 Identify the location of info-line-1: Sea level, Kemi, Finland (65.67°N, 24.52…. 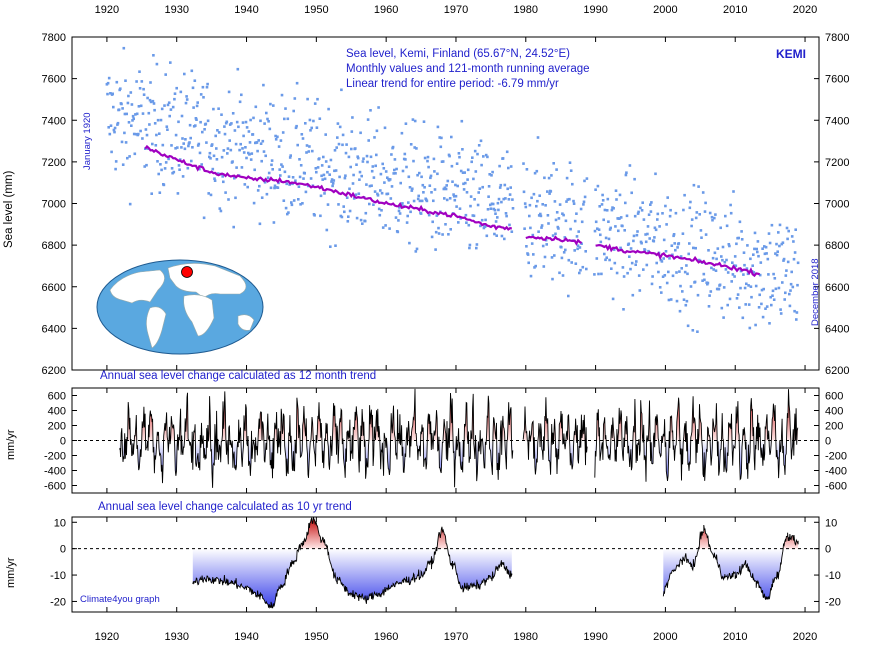
(458, 54).